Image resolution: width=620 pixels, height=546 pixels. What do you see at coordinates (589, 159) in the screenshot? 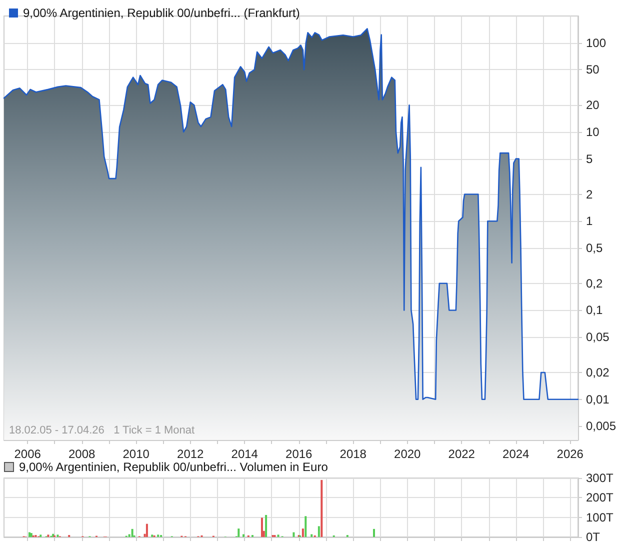
I see `y-tick-label: 5` at bounding box center [589, 159].